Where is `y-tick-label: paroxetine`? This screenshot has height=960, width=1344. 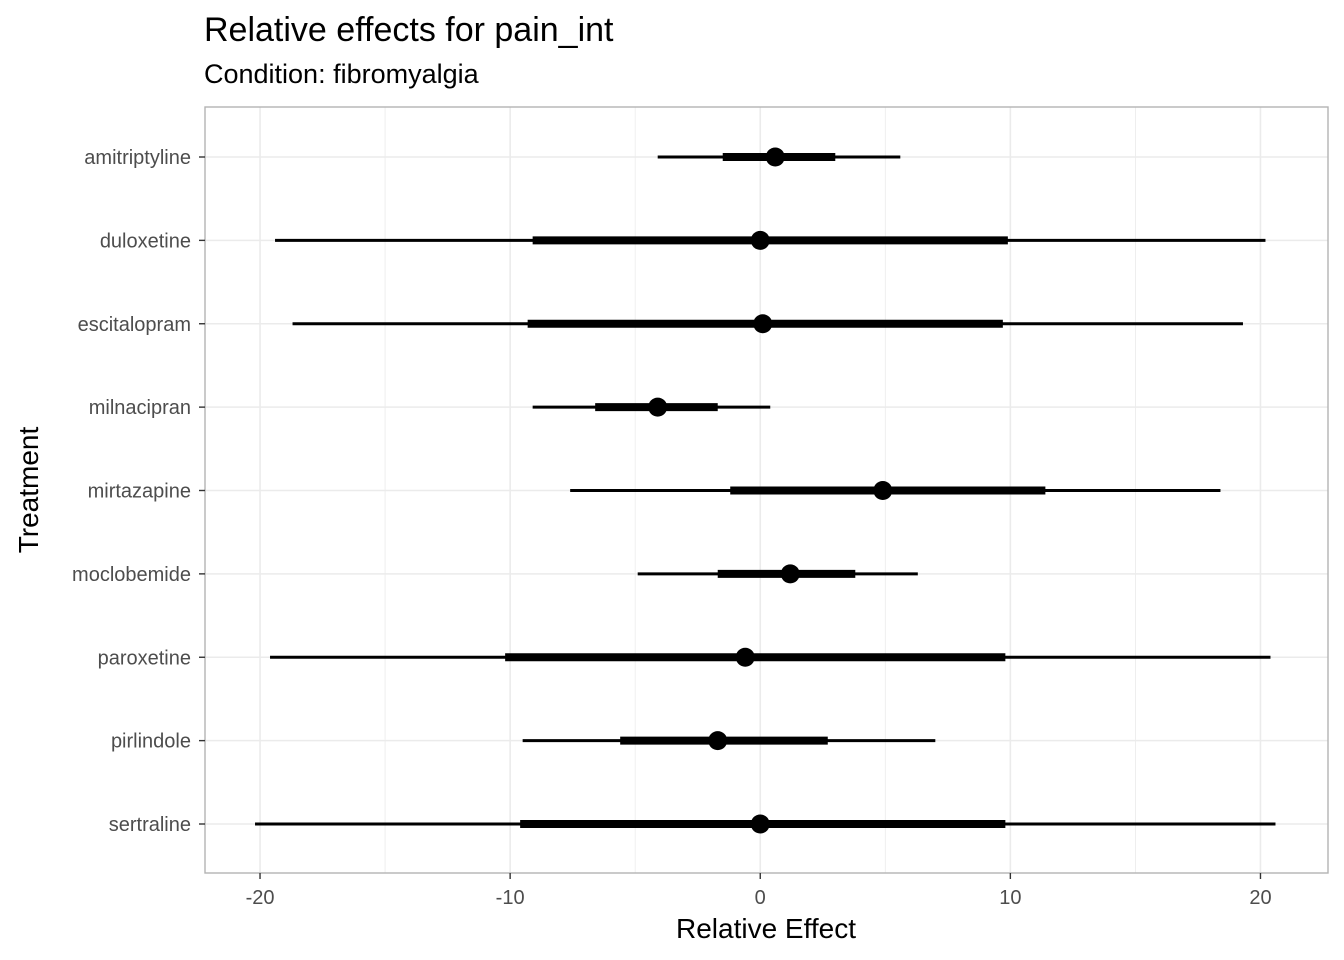 y-tick-label: paroxetine is located at coordinates (144, 658).